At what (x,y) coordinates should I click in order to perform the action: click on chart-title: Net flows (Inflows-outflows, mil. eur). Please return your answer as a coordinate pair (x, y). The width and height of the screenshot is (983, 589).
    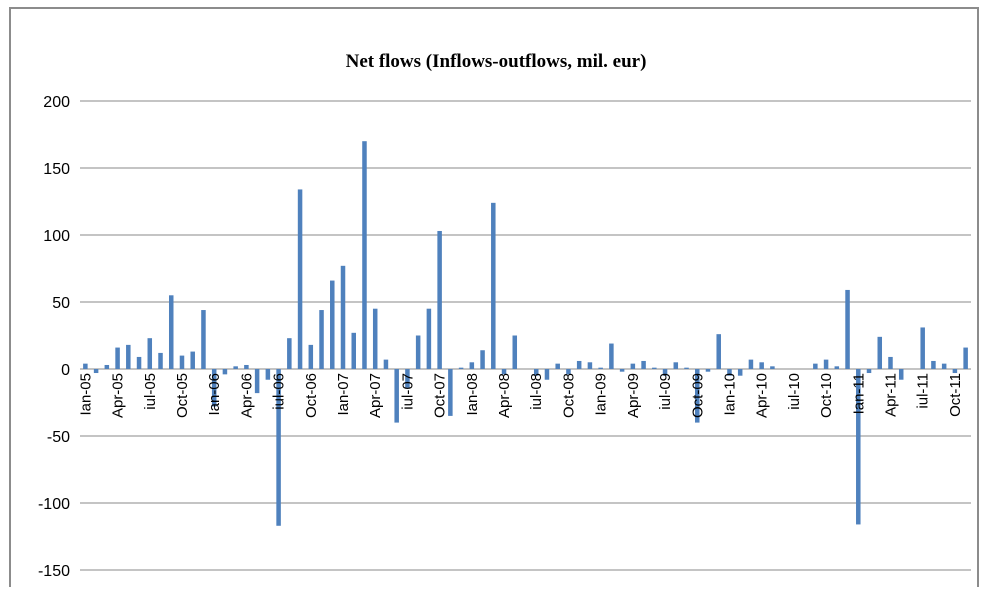
    Looking at the image, I should click on (496, 61).